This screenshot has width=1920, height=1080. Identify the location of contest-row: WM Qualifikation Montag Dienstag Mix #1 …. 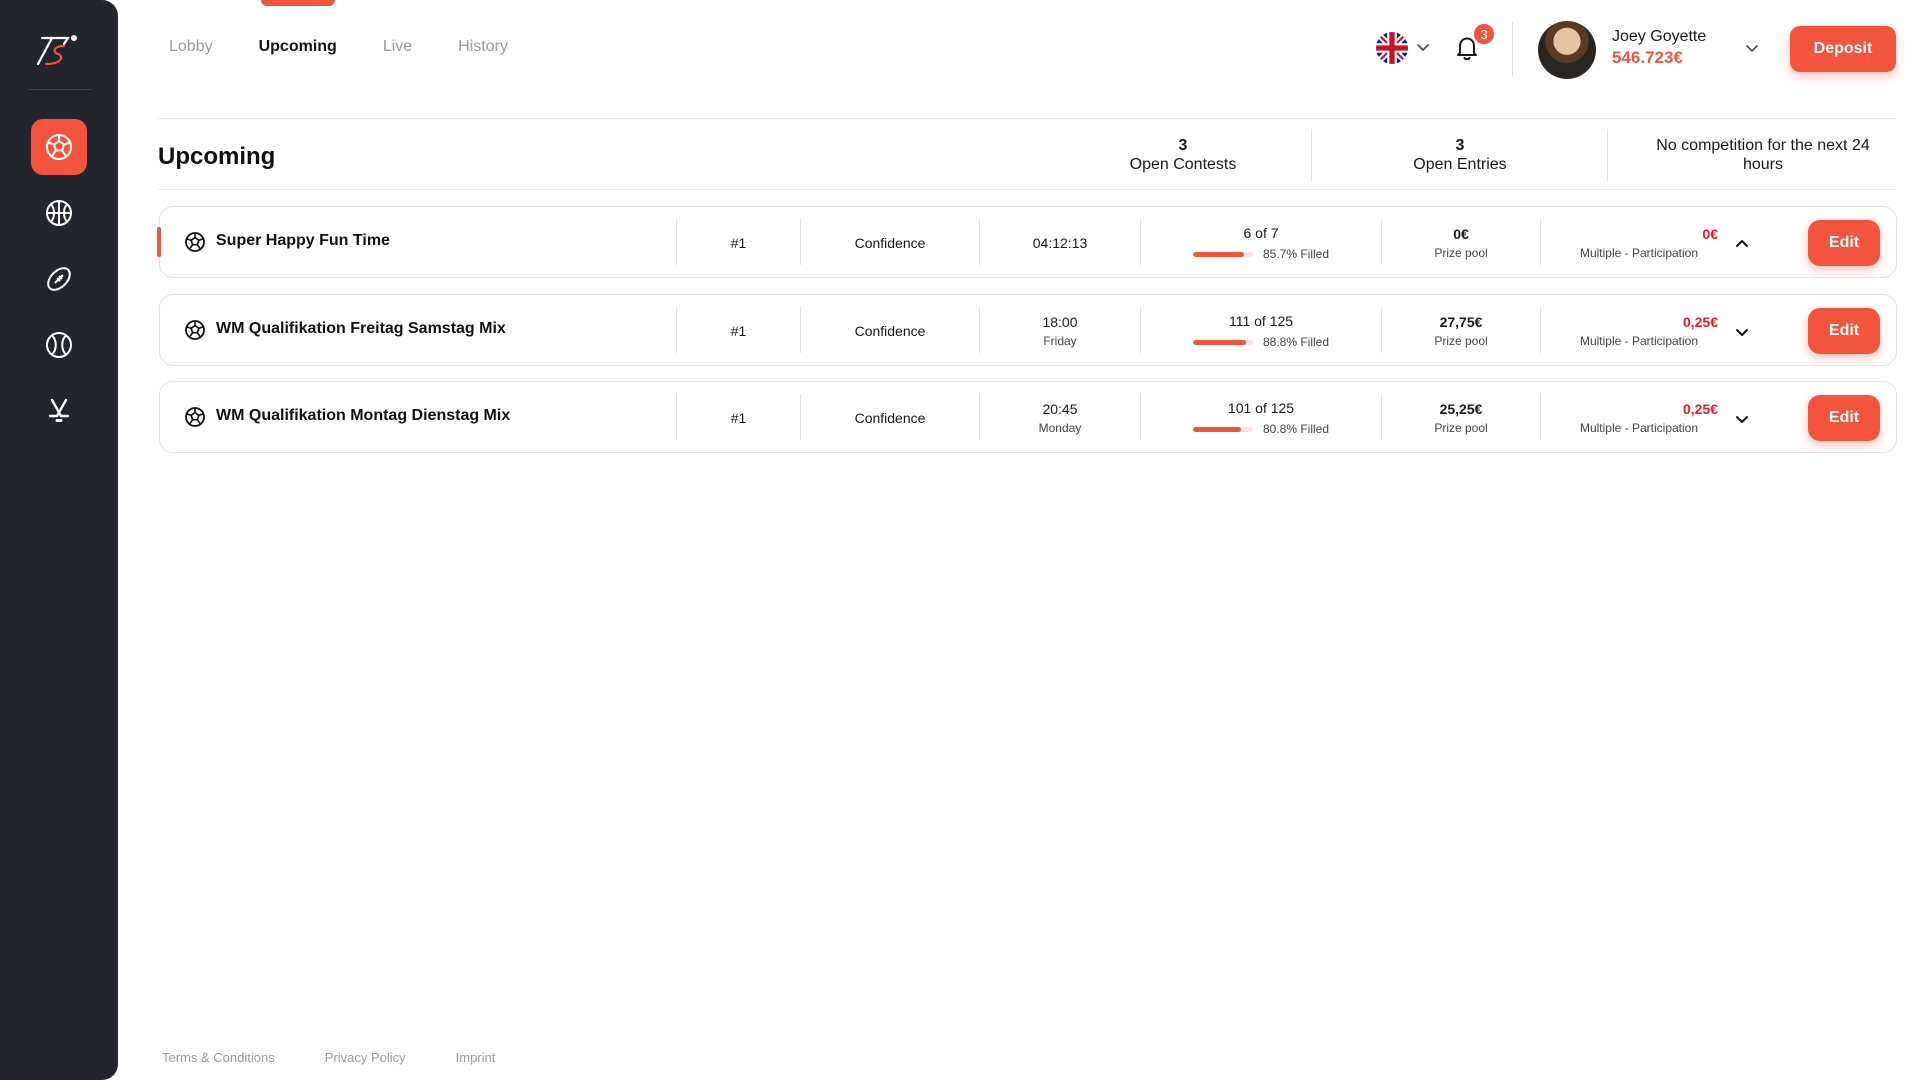
(1028, 417).